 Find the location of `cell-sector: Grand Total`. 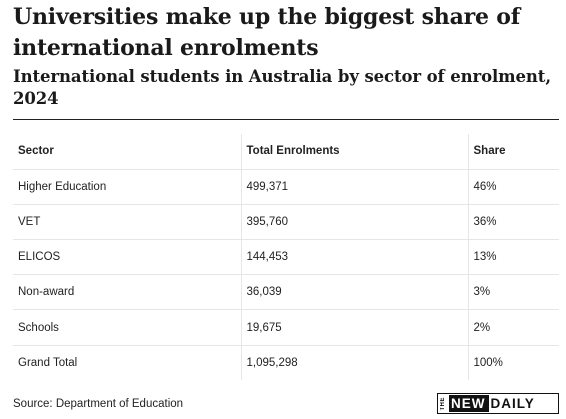

cell-sector: Grand Total is located at coordinates (48, 362).